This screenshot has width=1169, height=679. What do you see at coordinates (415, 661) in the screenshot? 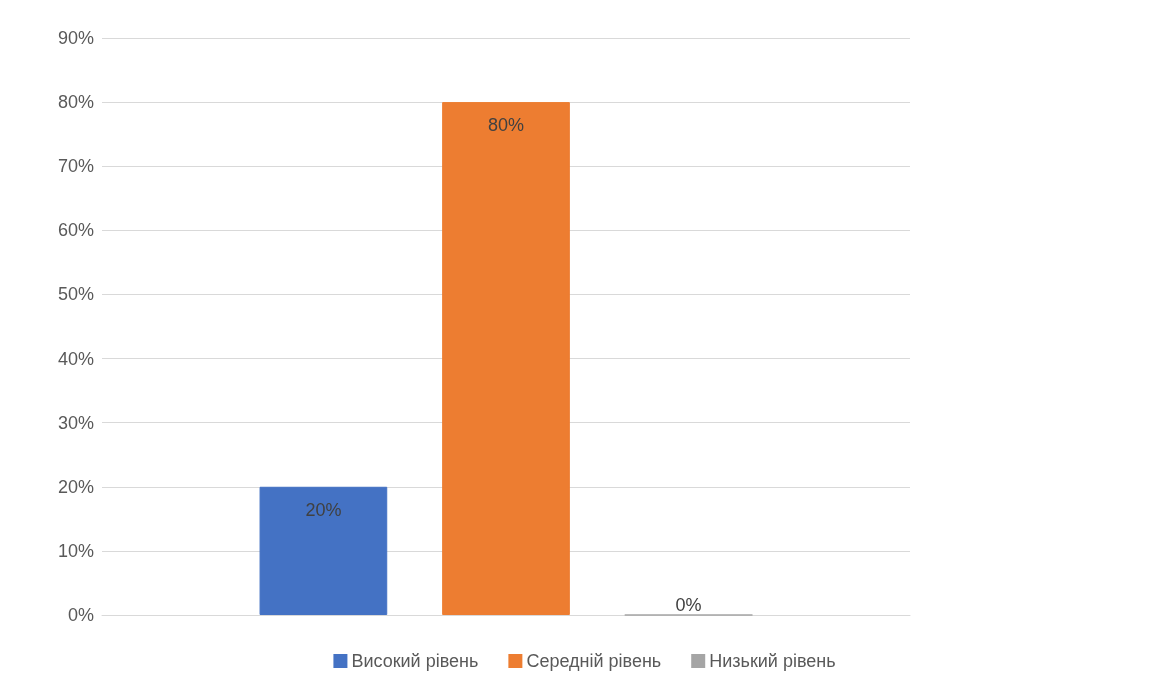
I see `legend-label: Високий рівень` at bounding box center [415, 661].